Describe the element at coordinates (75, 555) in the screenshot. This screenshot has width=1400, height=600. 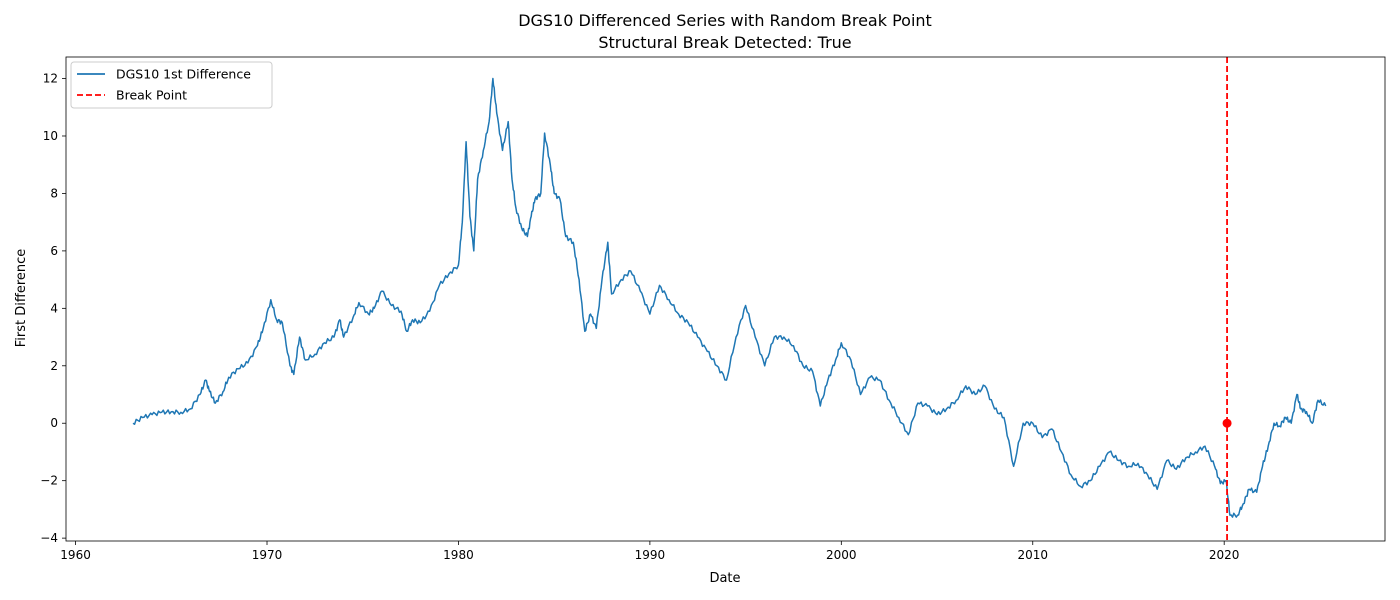
I see `x-tick-label: 1960` at that location.